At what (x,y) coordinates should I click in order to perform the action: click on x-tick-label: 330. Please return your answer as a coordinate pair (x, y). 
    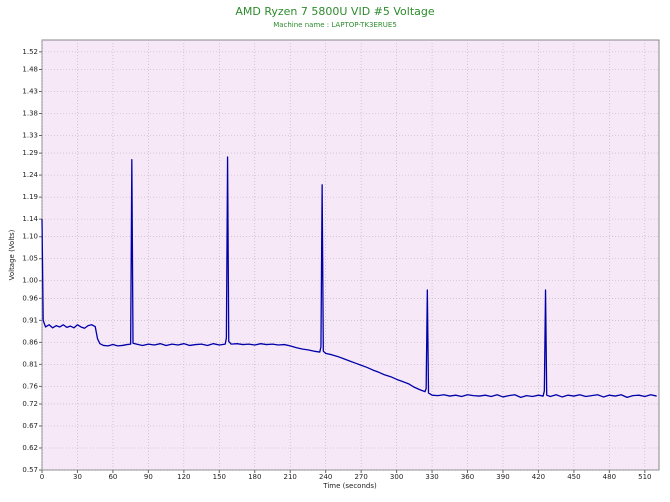
    Looking at the image, I should click on (431, 477).